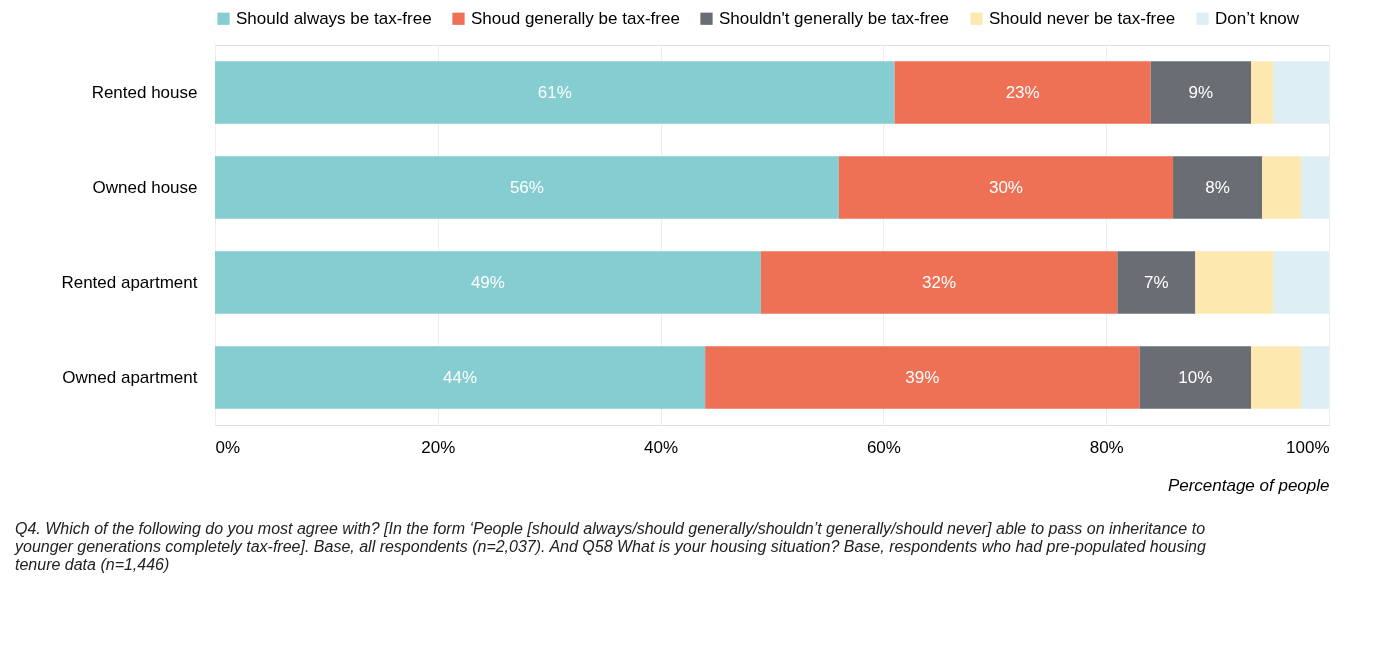  Describe the element at coordinates (1082, 18) in the screenshot. I see `legend-label: Should never be tax-free` at that location.